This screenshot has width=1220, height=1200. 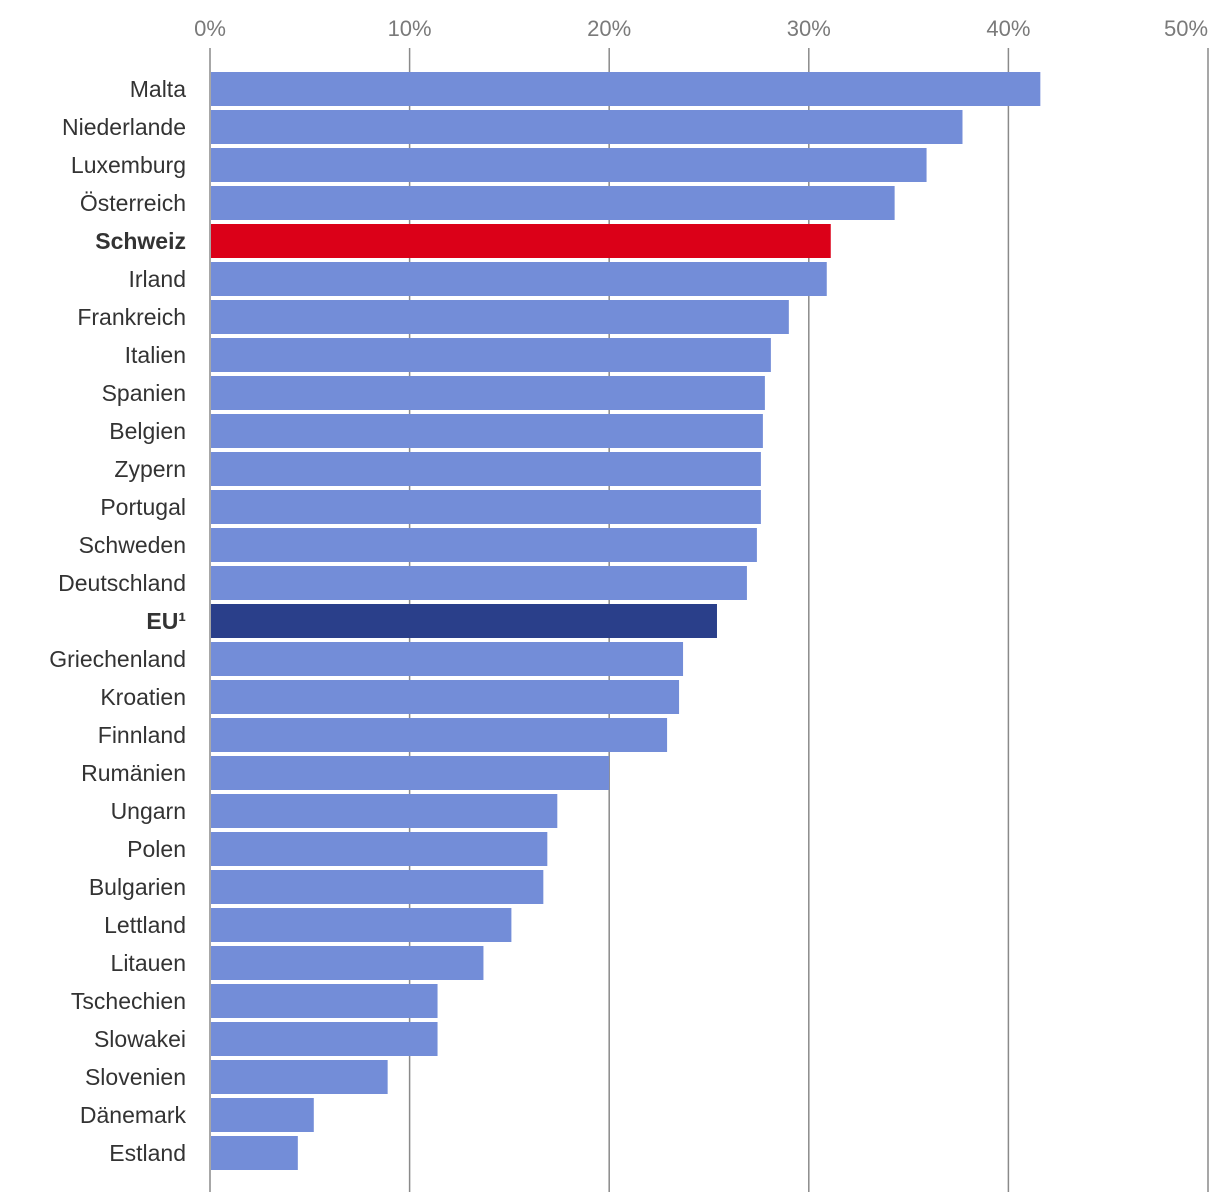 What do you see at coordinates (143, 507) in the screenshot?
I see `category-label: Portugal` at bounding box center [143, 507].